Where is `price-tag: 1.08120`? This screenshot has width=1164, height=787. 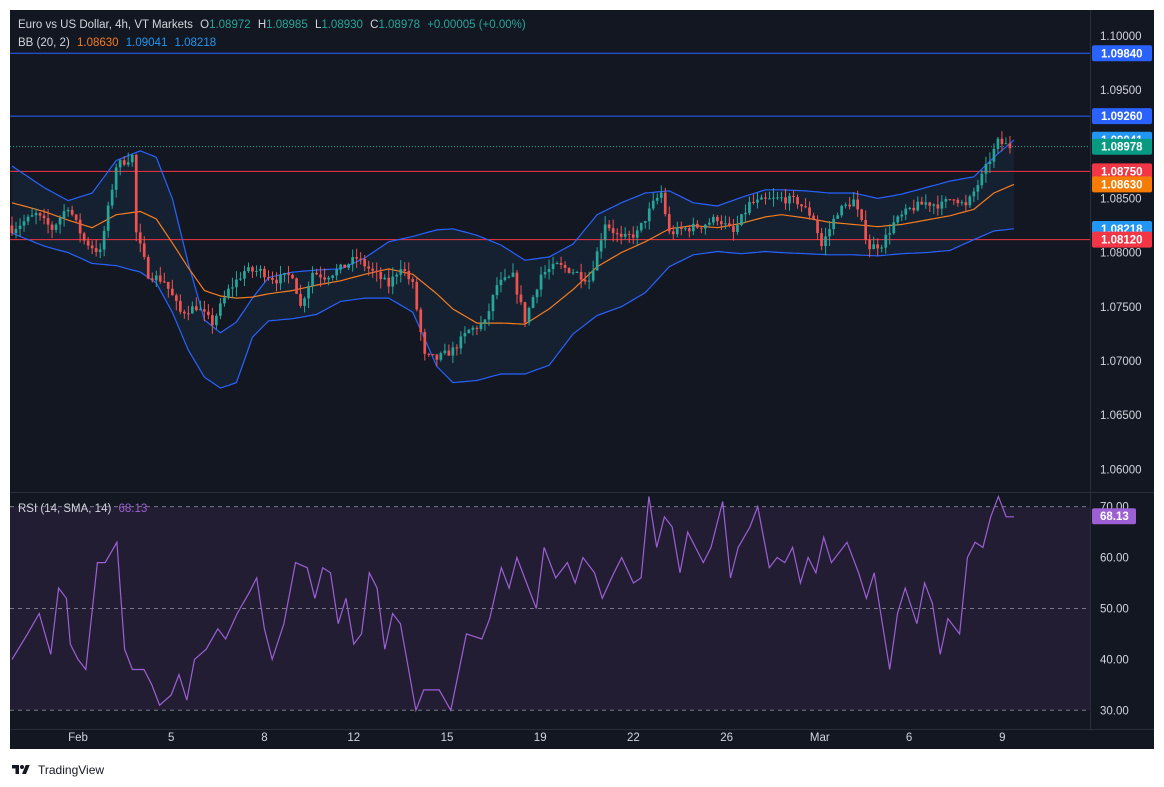 price-tag: 1.08120 is located at coordinates (1122, 239).